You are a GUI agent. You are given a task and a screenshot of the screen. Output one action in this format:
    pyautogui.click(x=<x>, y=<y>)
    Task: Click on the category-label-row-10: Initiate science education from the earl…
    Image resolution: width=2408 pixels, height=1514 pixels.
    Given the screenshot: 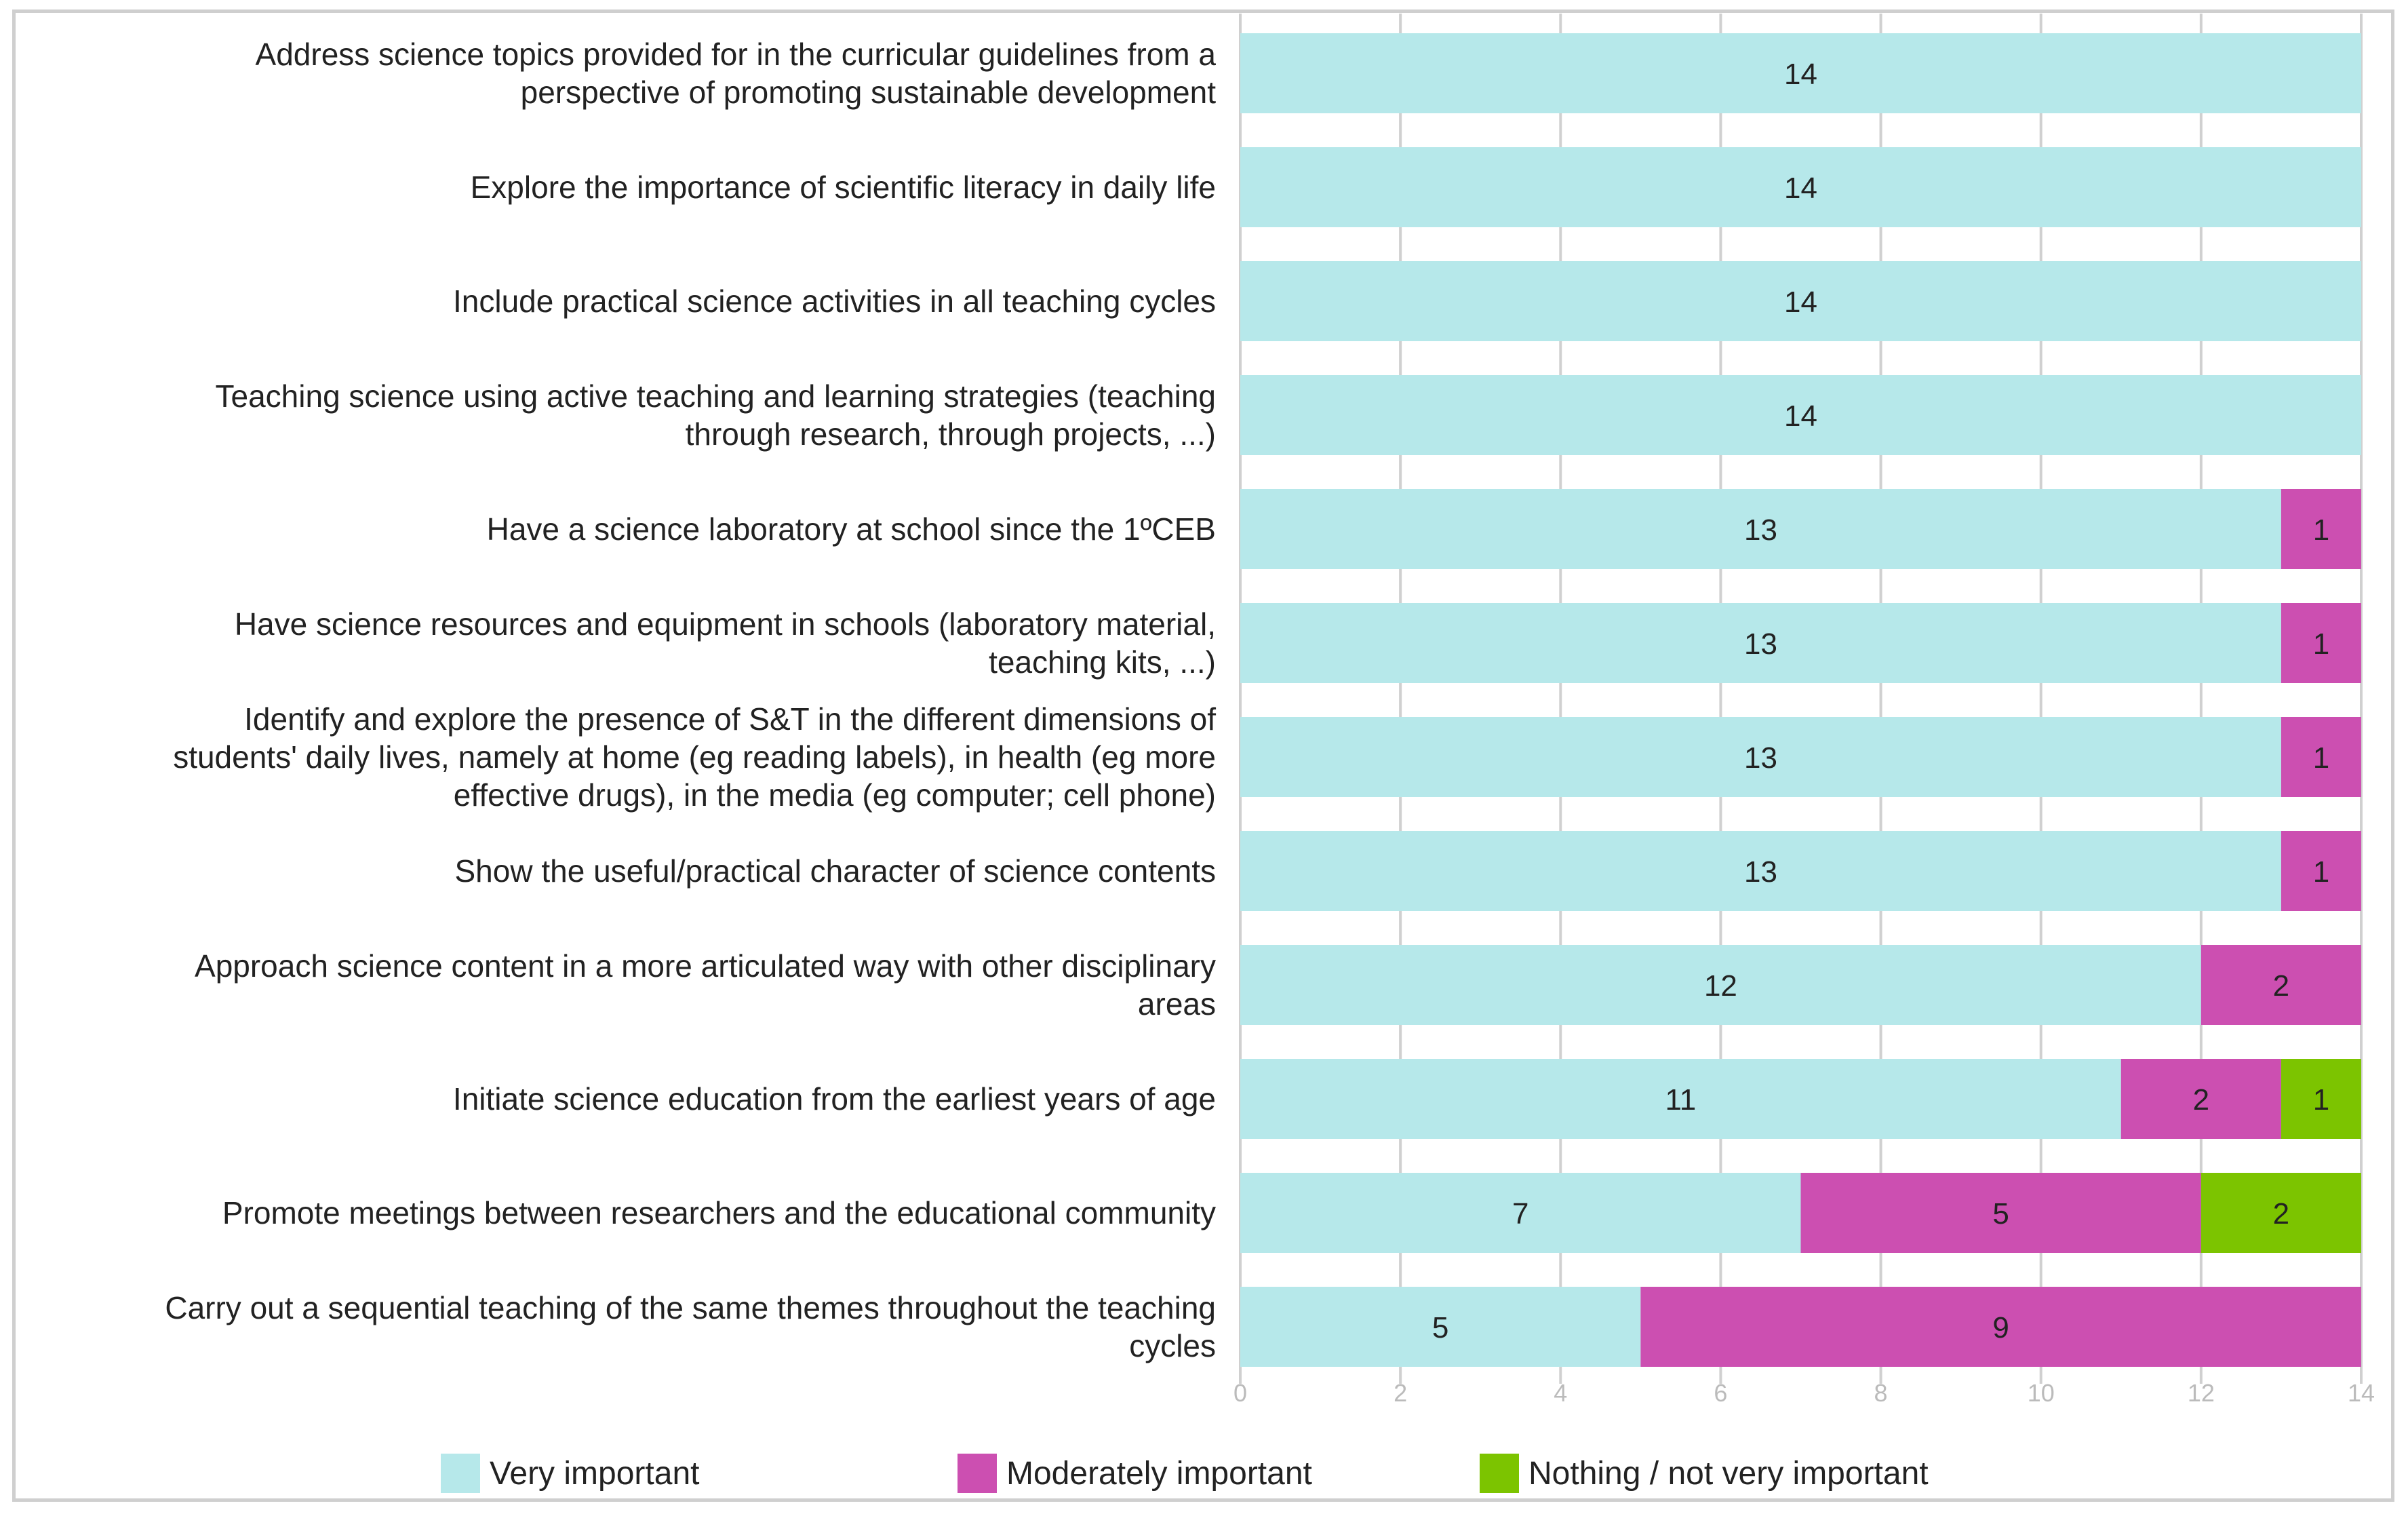 What is the action you would take?
    pyautogui.click(x=834, y=1099)
    